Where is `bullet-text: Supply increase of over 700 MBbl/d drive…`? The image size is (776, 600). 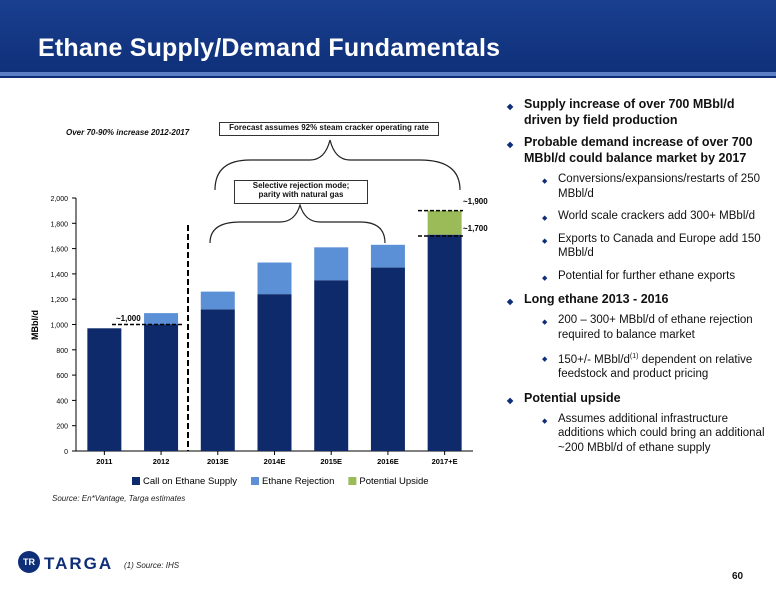
bullet-text: Supply increase of over 700 MBbl/d drive… is located at coordinates (629, 112).